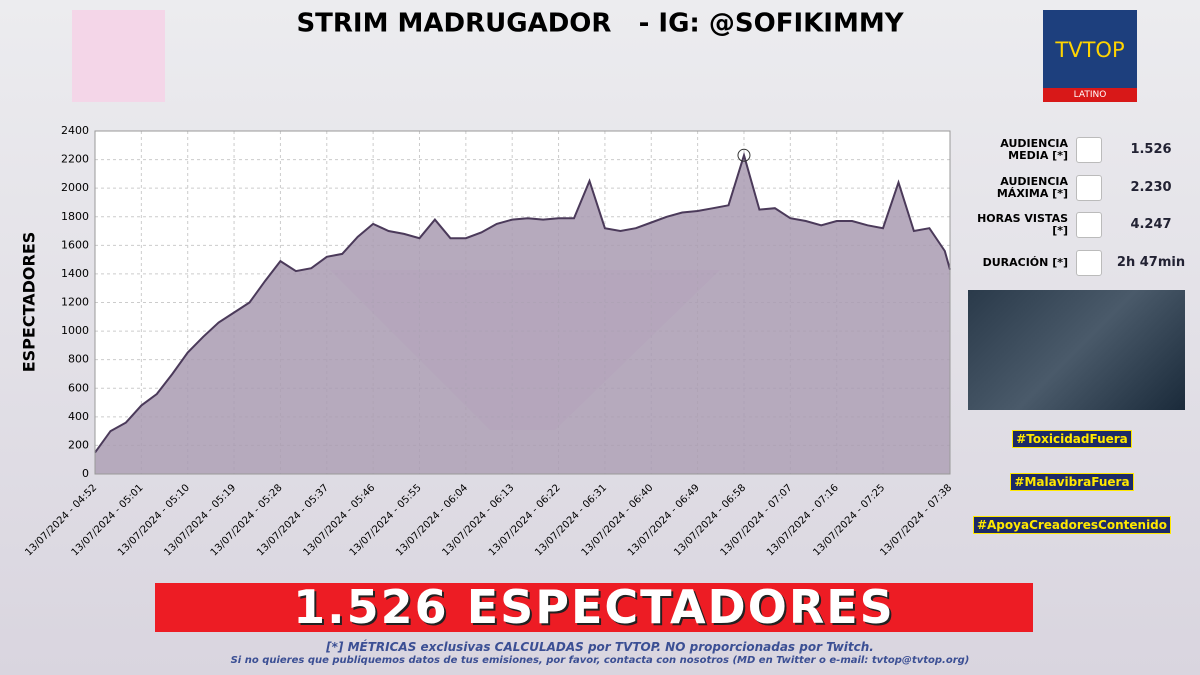 The width and height of the screenshot is (1200, 675). I want to click on y-tick-label: 2200, so click(75, 159).